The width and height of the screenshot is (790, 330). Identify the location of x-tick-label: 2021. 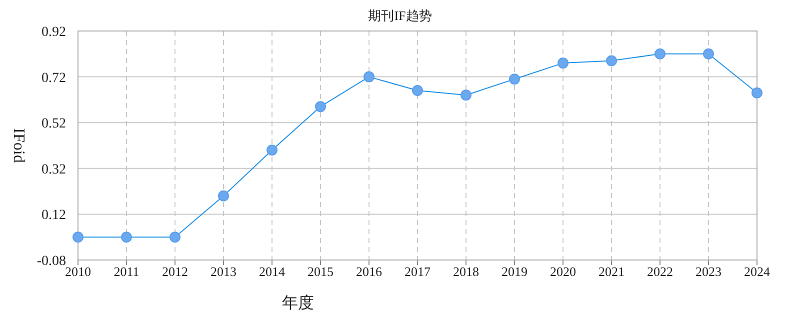
(611, 271).